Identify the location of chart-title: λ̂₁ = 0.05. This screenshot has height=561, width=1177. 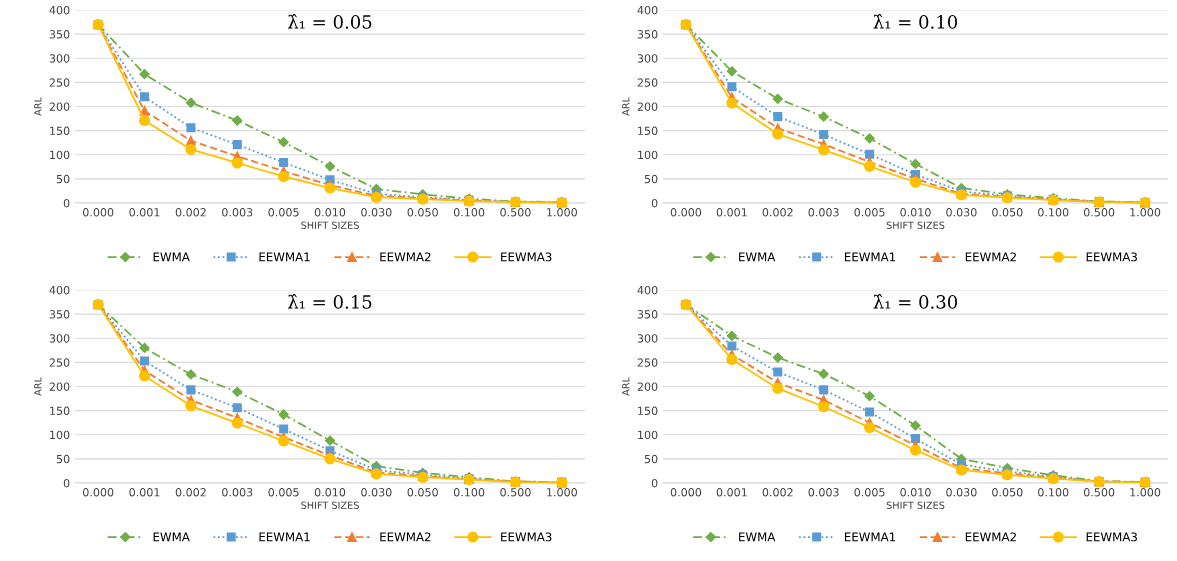
(330, 21).